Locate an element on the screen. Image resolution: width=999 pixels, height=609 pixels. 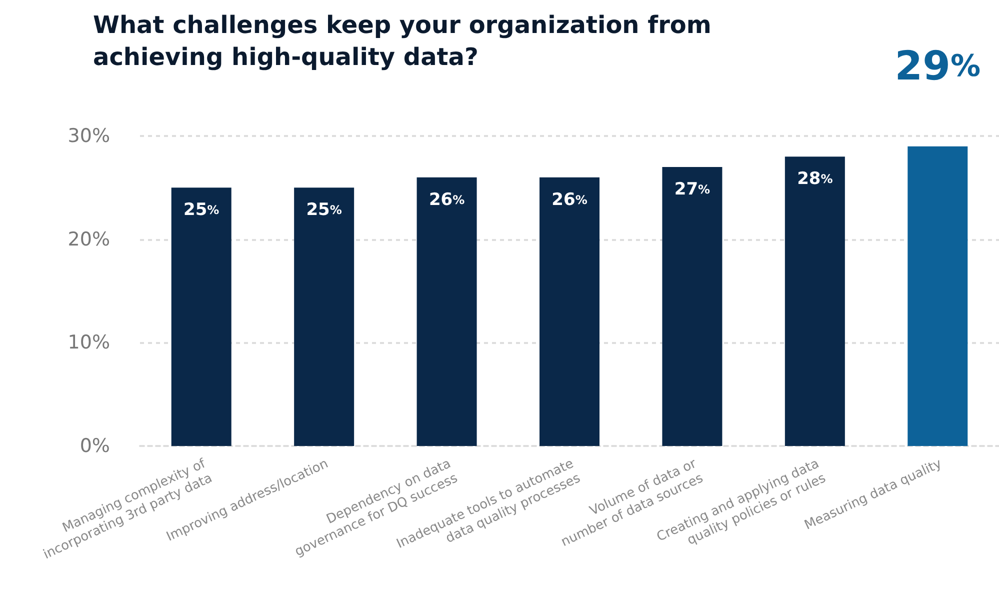
y-tick-label: 0% is located at coordinates (95, 446).